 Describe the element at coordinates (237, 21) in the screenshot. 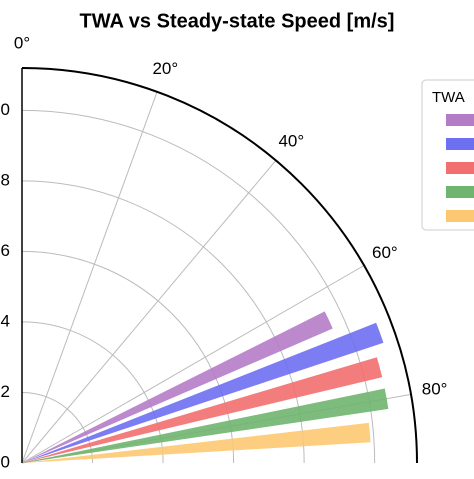

I see `chart-title: TWA vs Steady-state Speed [m/s]` at that location.